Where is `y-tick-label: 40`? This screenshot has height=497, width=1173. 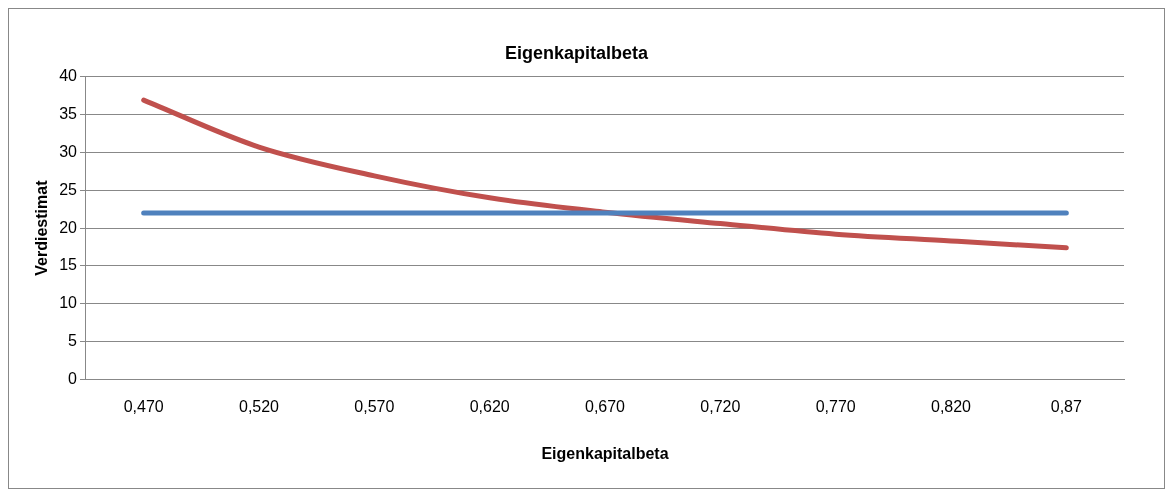 y-tick-label: 40 is located at coordinates (68, 76).